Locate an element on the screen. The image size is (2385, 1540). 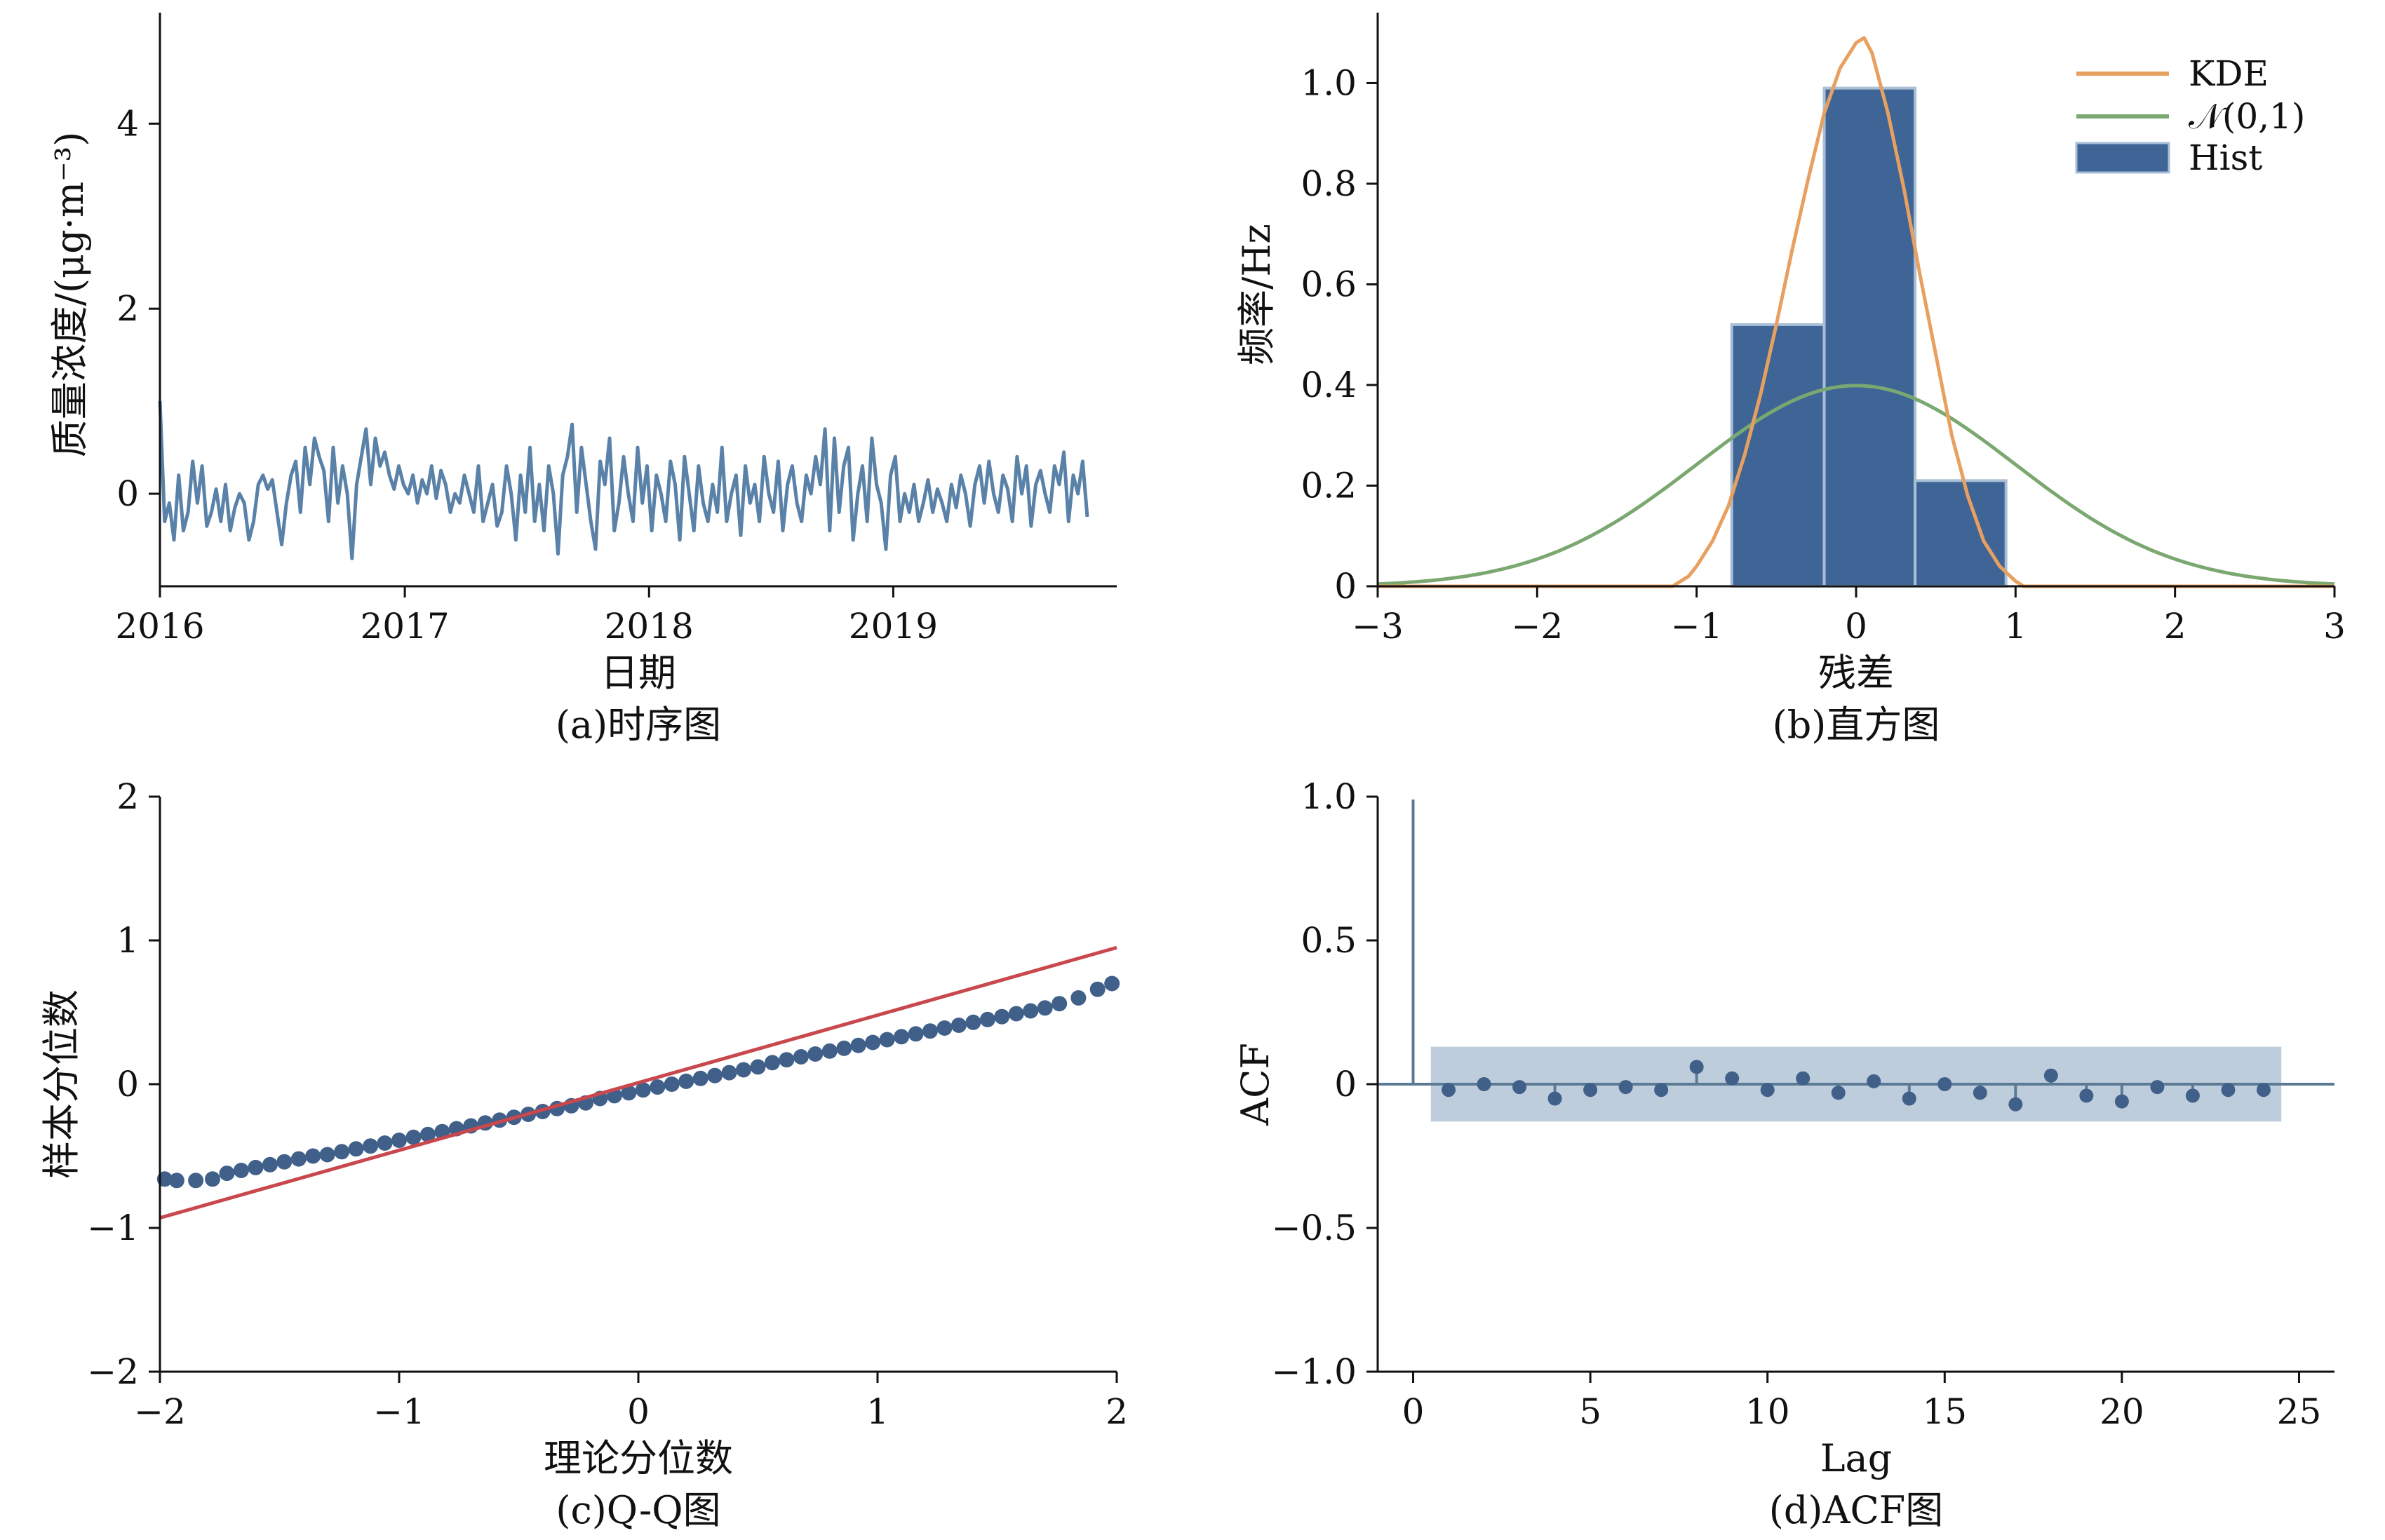
panel-d-x-tick-label: 10 is located at coordinates (1767, 1411).